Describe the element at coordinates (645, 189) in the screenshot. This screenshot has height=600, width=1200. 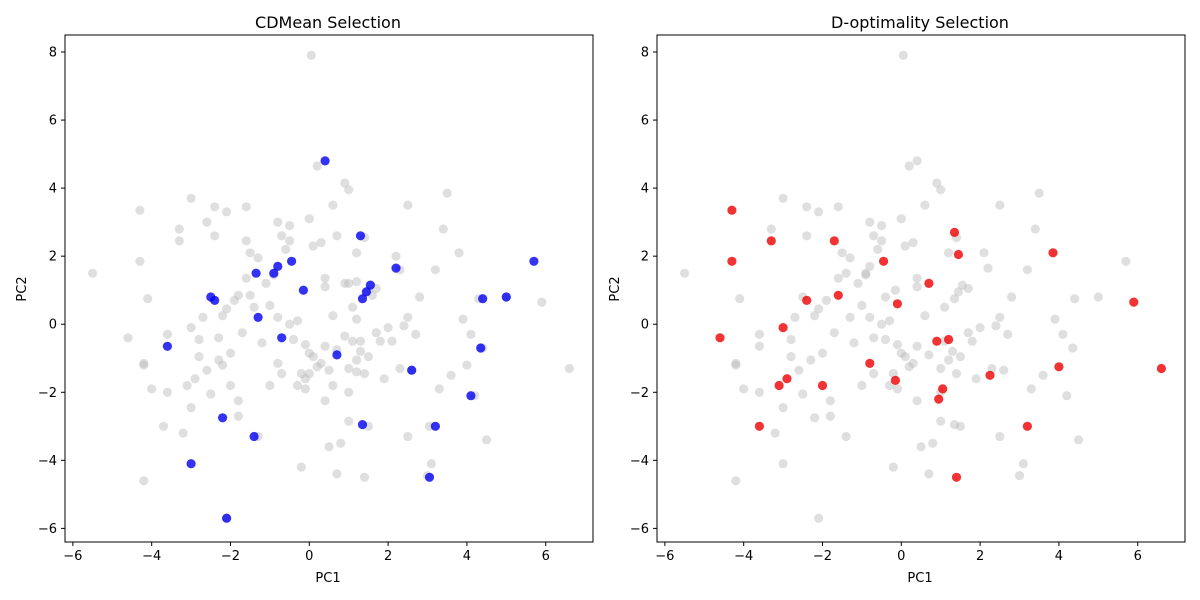
I see `y-tick-label: 4` at that location.